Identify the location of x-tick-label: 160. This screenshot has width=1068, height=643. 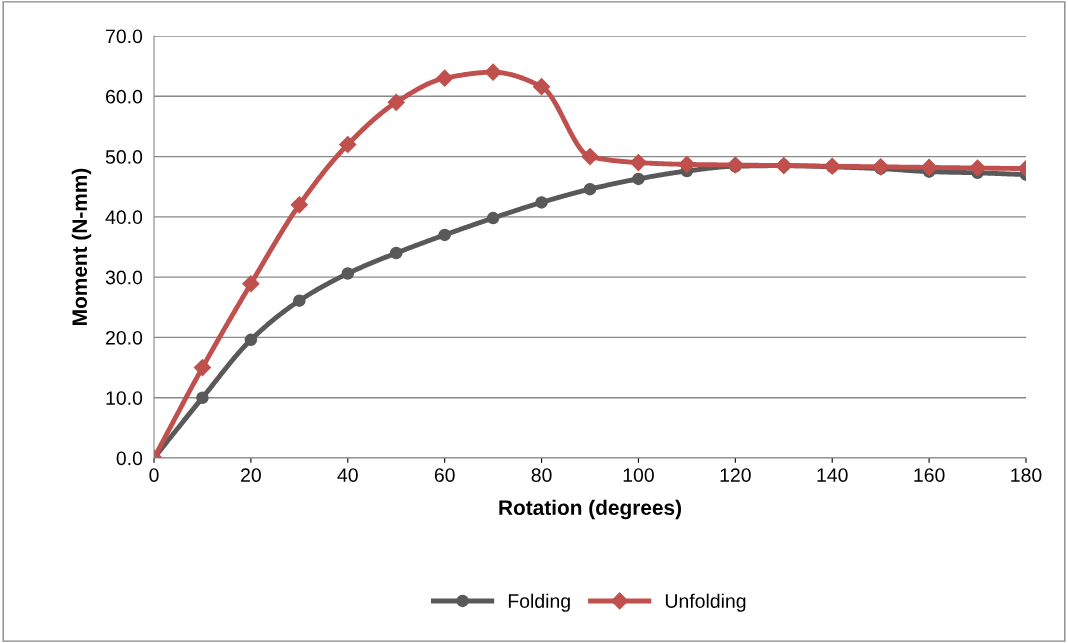
(929, 475).